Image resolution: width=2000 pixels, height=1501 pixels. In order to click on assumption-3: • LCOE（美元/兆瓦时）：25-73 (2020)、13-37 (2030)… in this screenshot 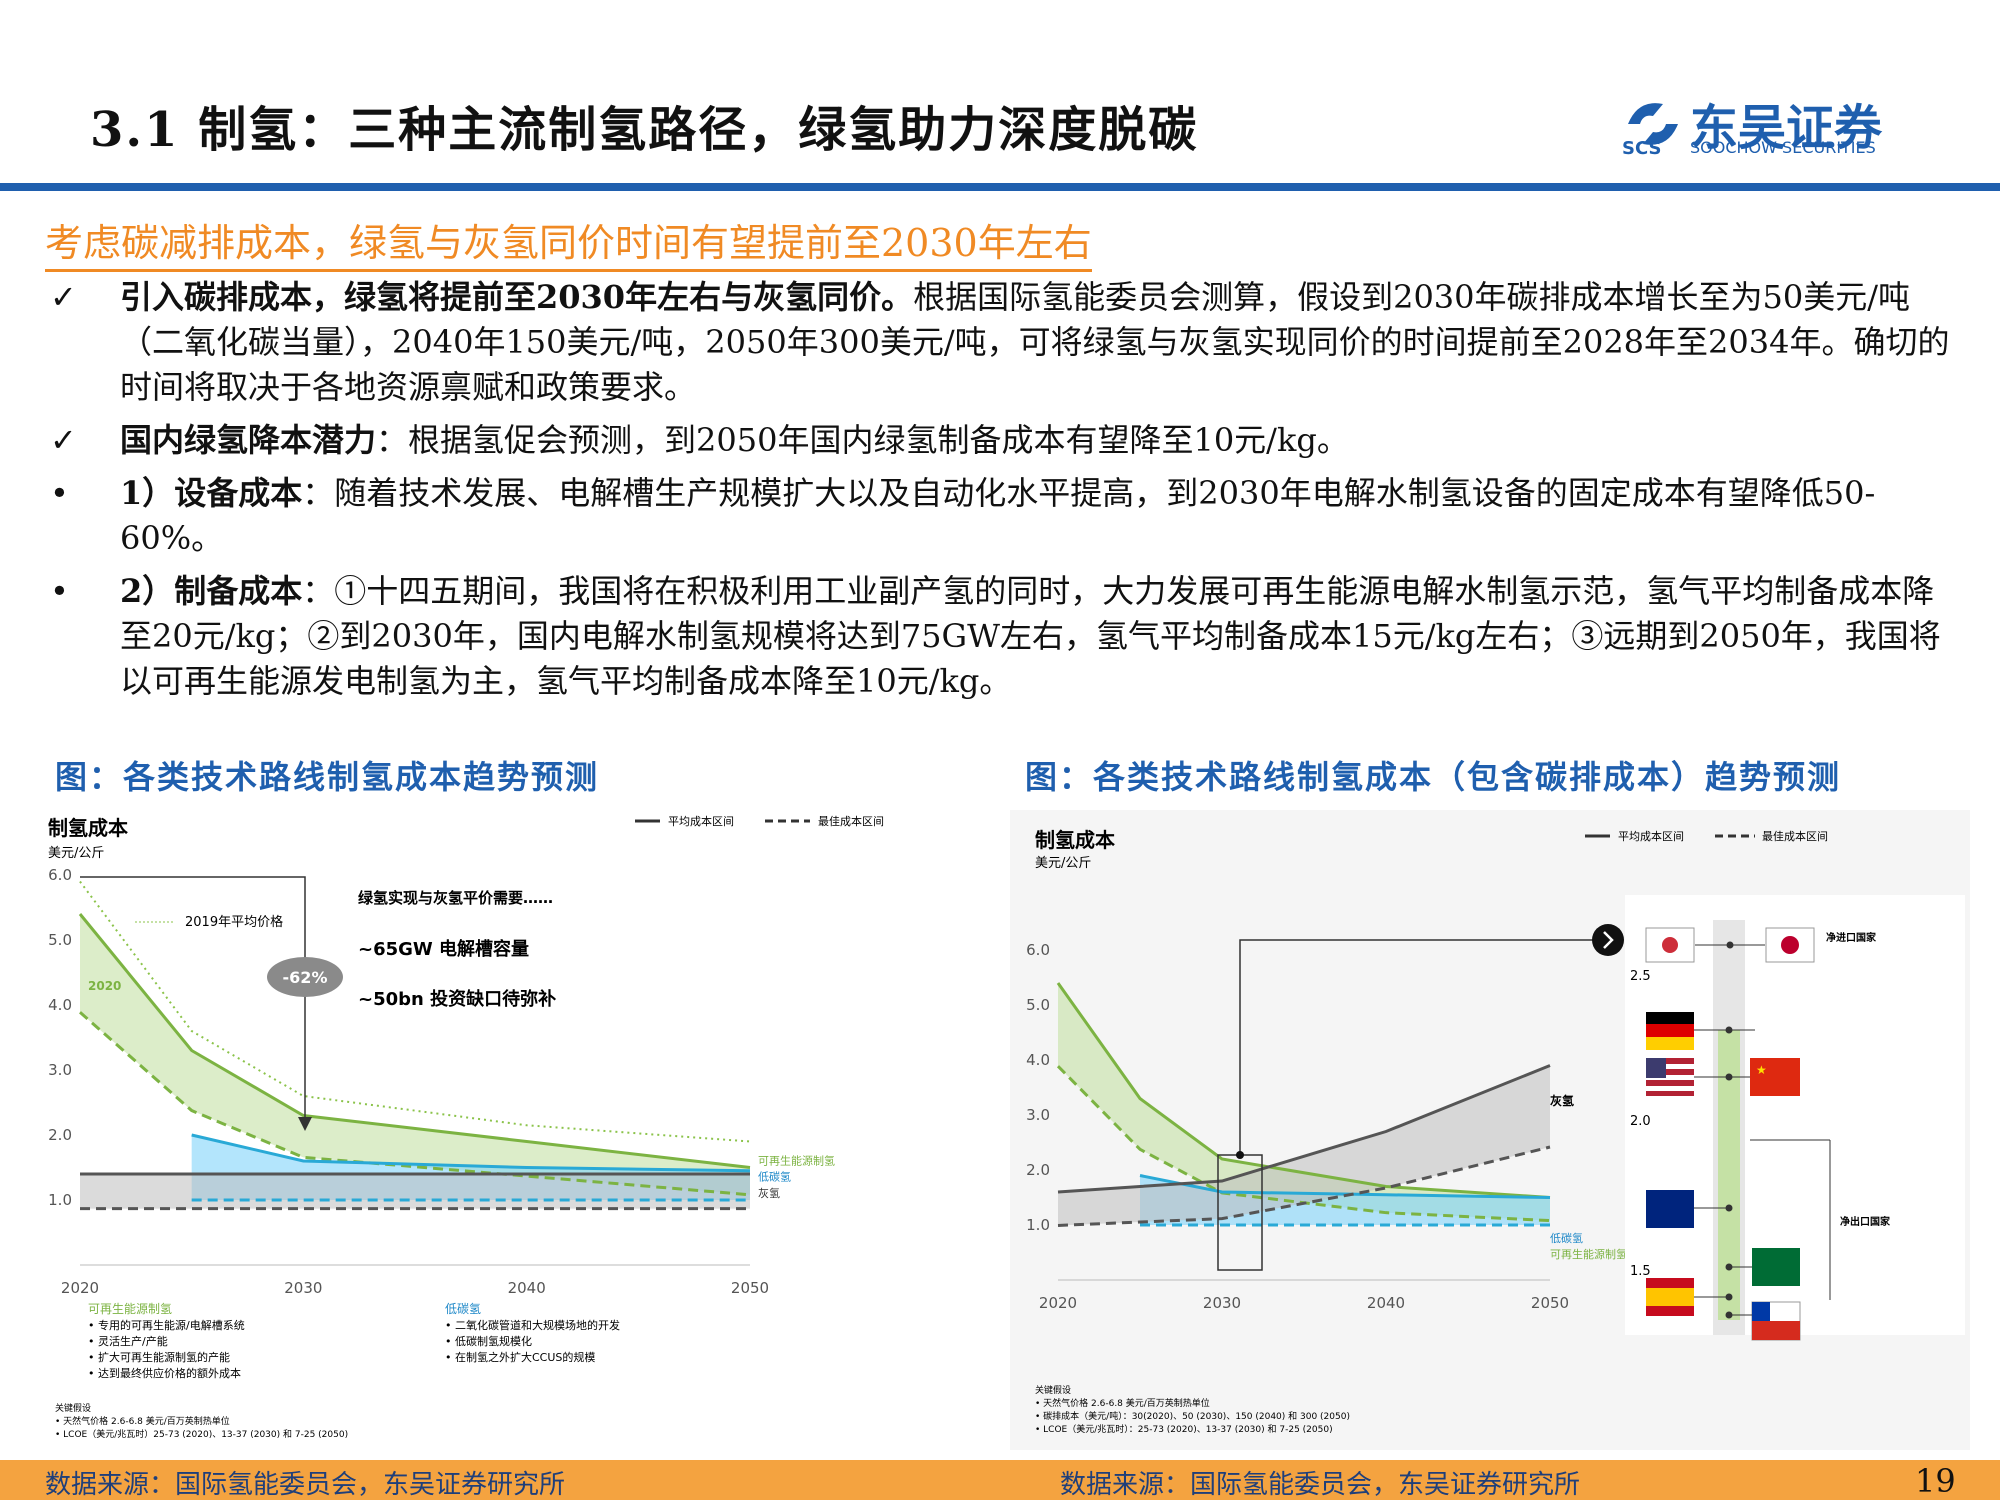, I will do `click(1184, 1429)`.